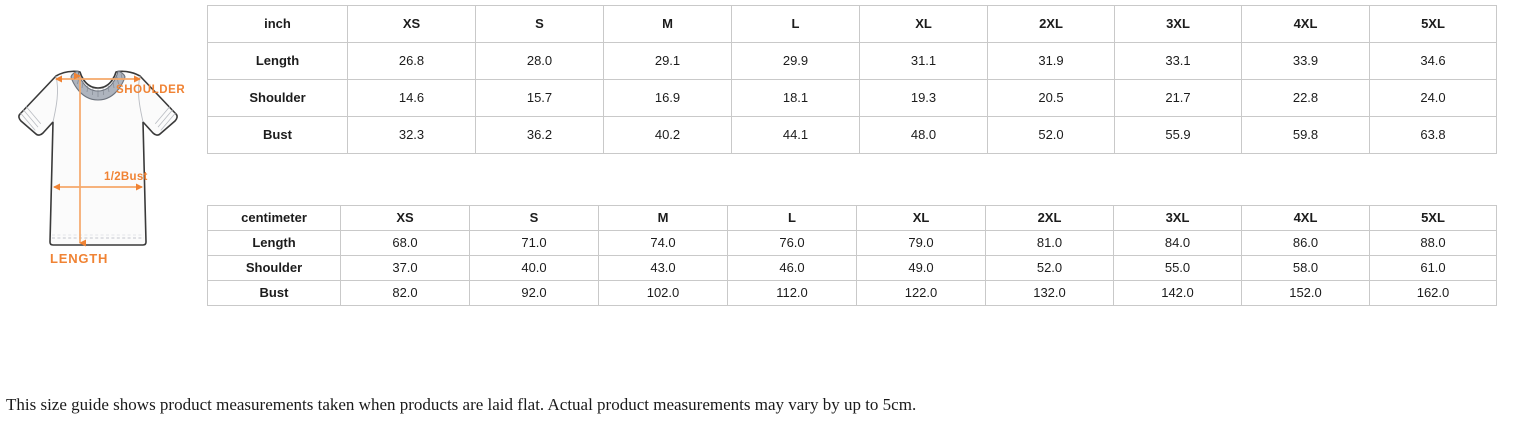 Image resolution: width=1513 pixels, height=426 pixels. I want to click on cell: 40.0, so click(534, 268).